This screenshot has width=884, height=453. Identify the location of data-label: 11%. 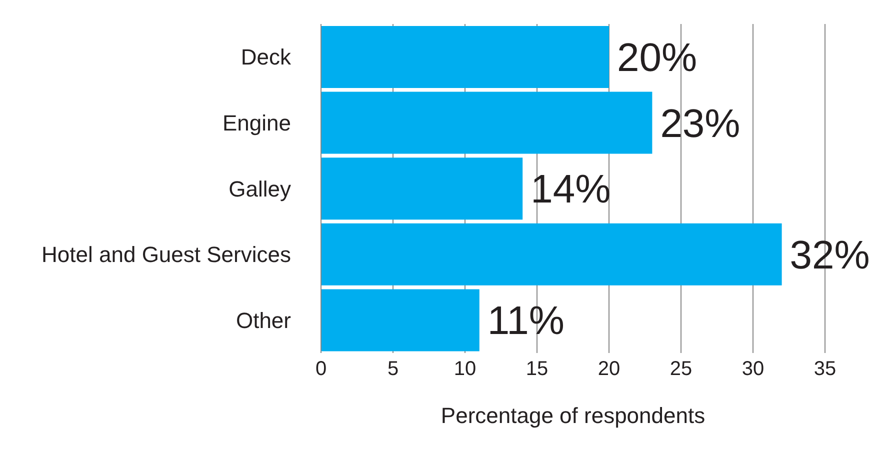
(525, 321).